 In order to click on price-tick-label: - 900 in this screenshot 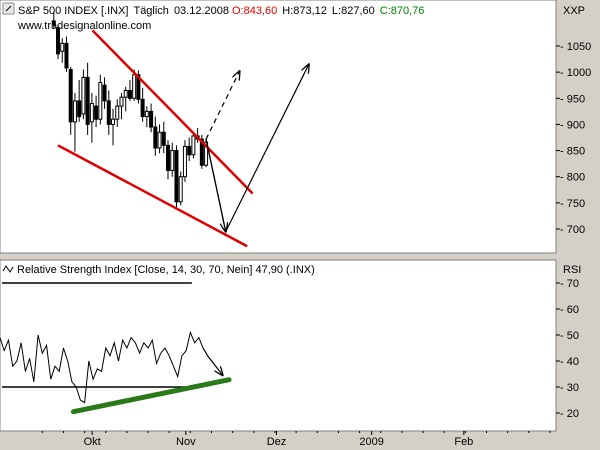, I will do `click(572, 125)`.